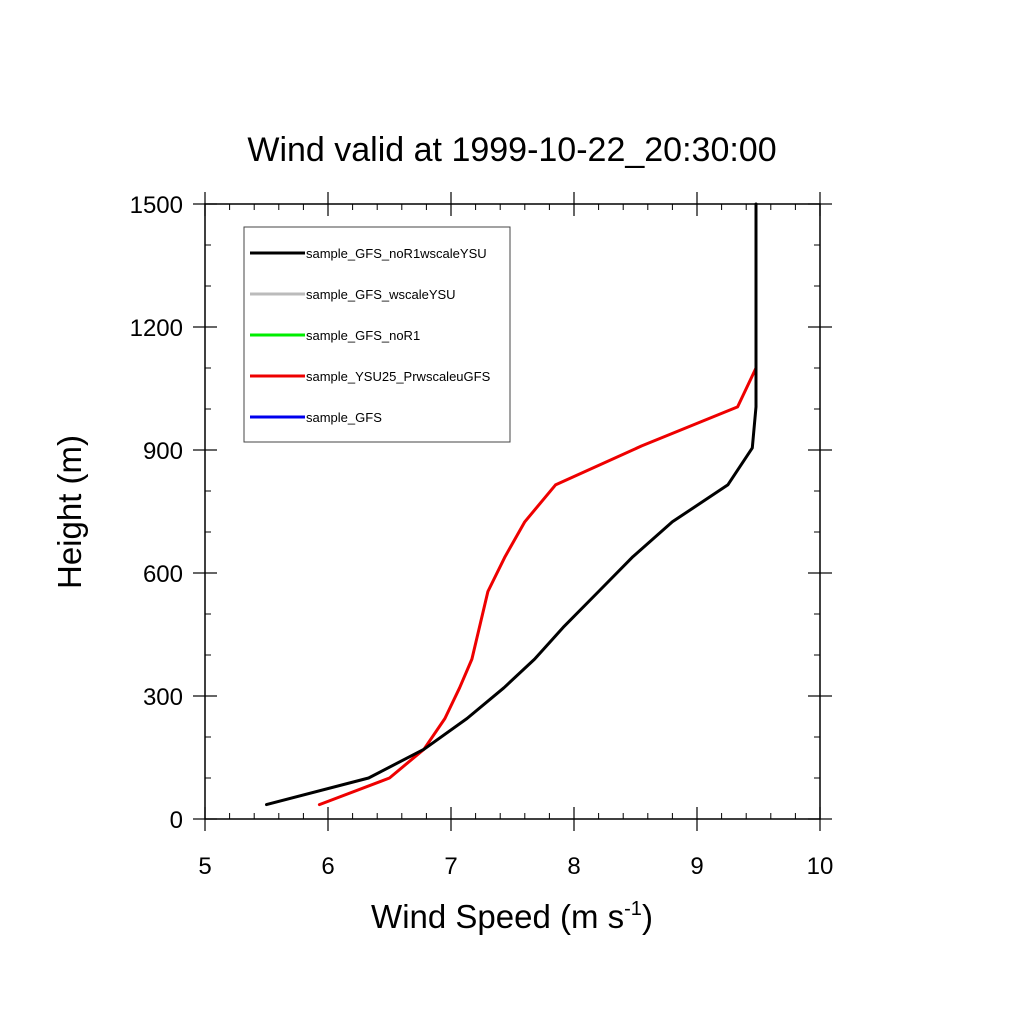 The image size is (1024, 1024). I want to click on x-tick-label: 10, so click(820, 866).